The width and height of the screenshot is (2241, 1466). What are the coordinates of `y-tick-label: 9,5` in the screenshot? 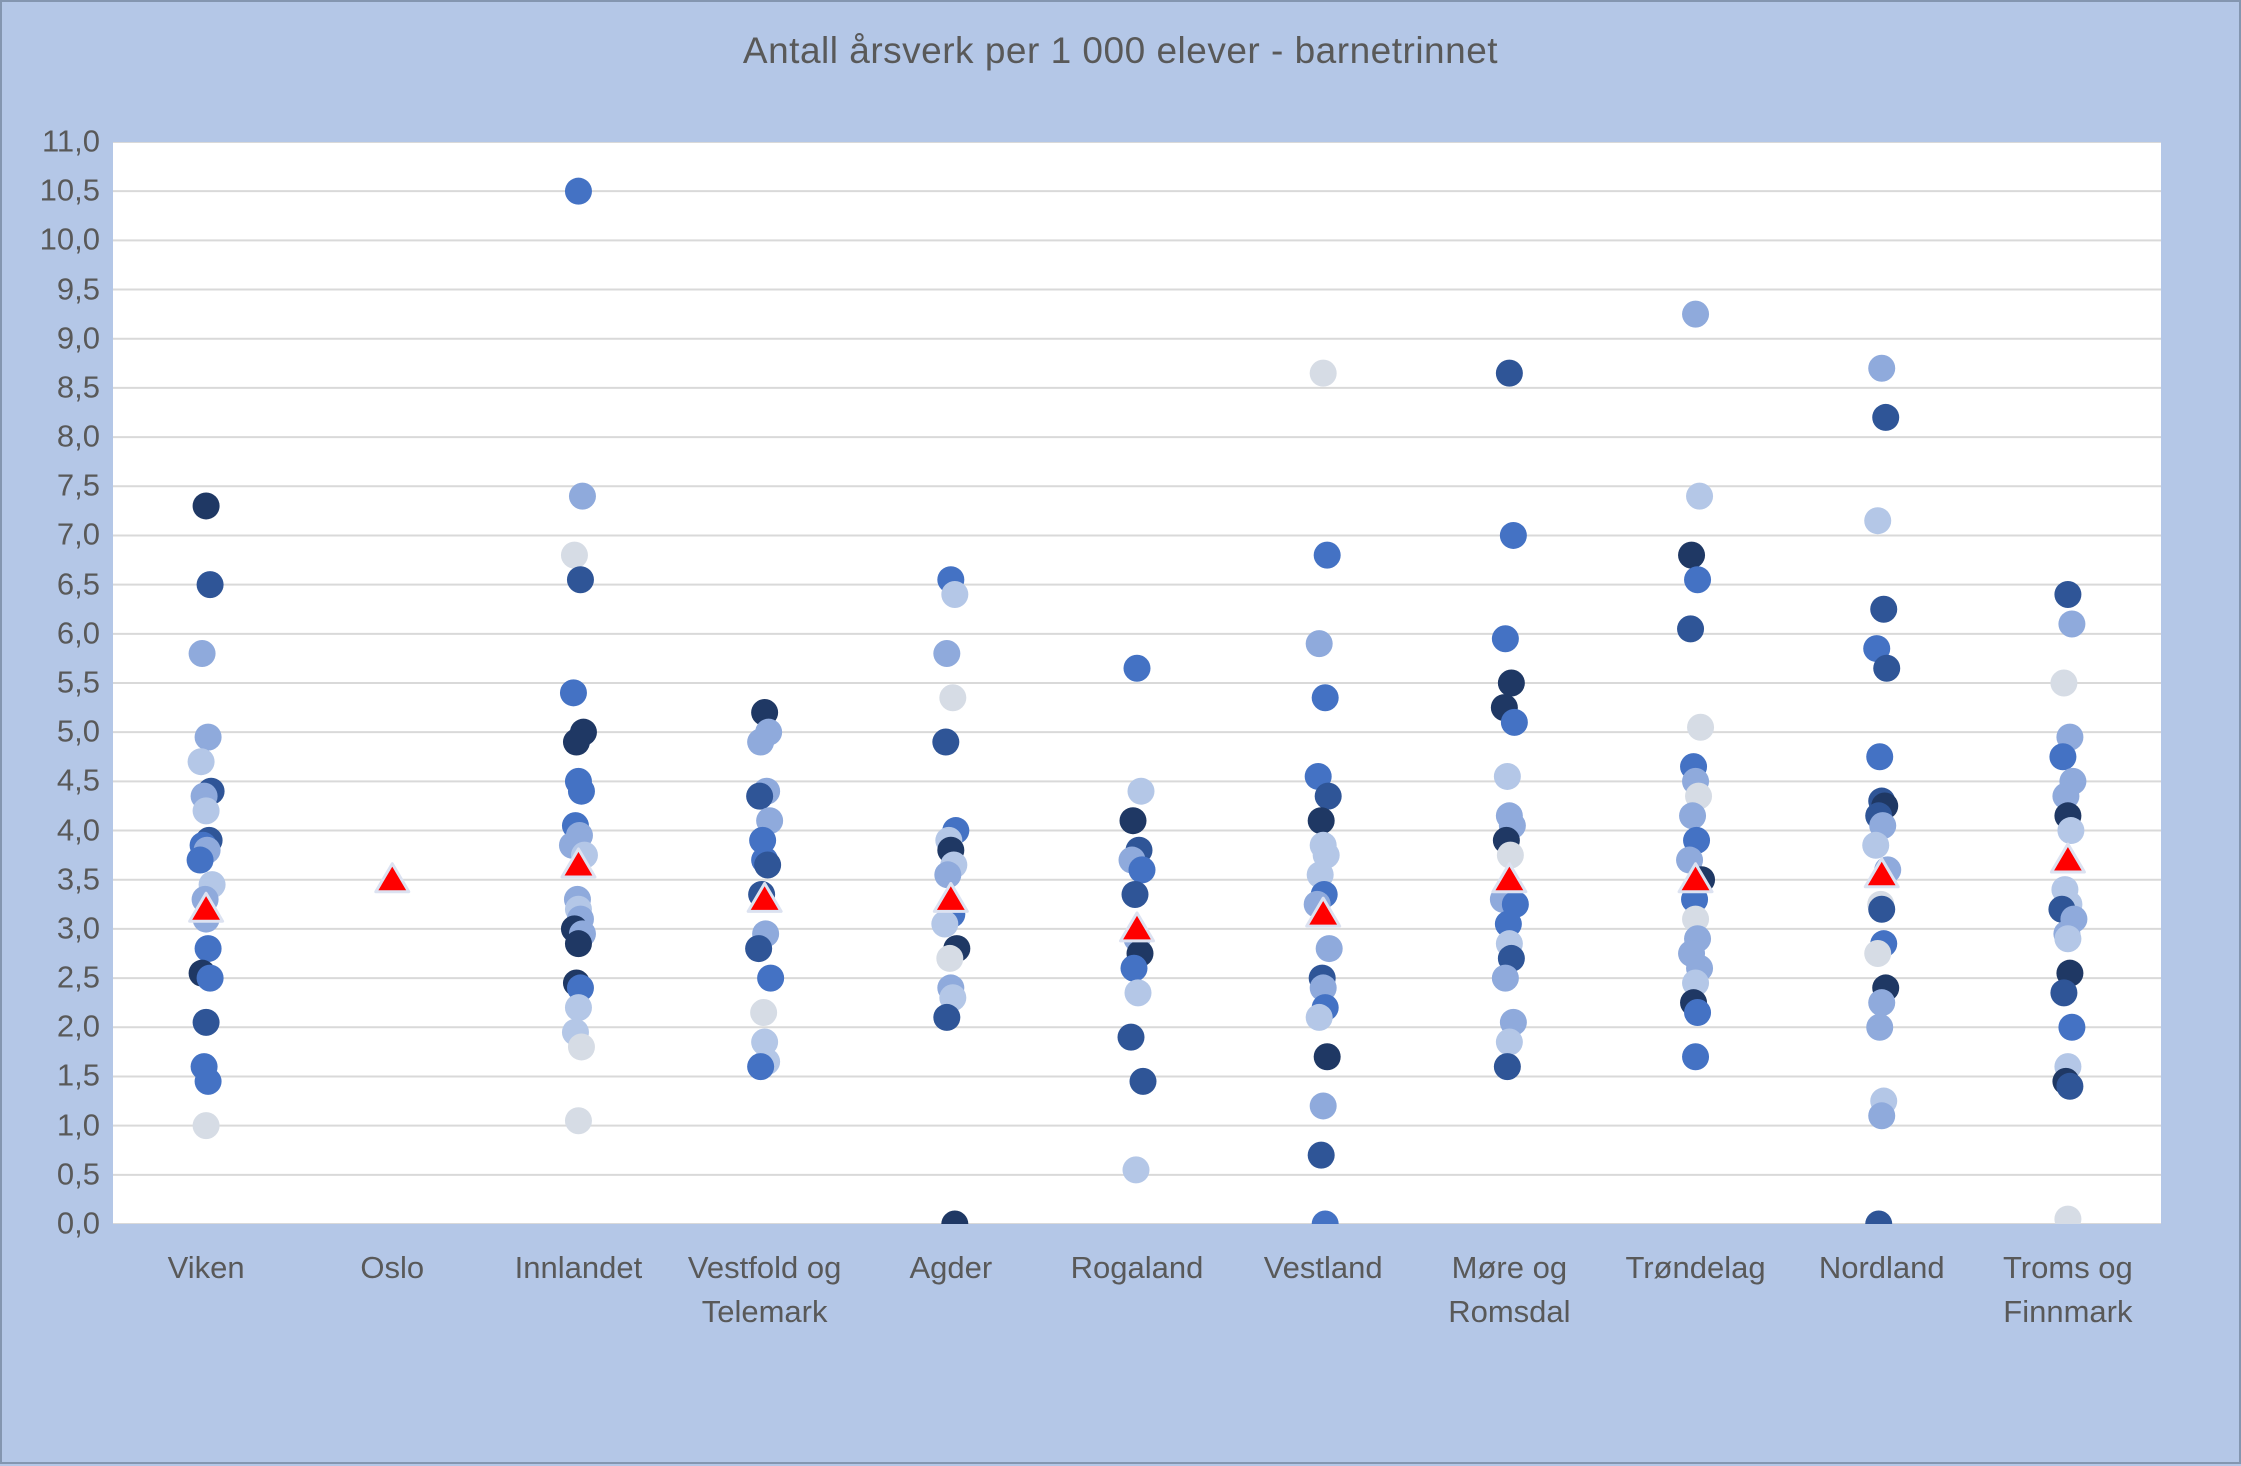 It's located at (78, 288).